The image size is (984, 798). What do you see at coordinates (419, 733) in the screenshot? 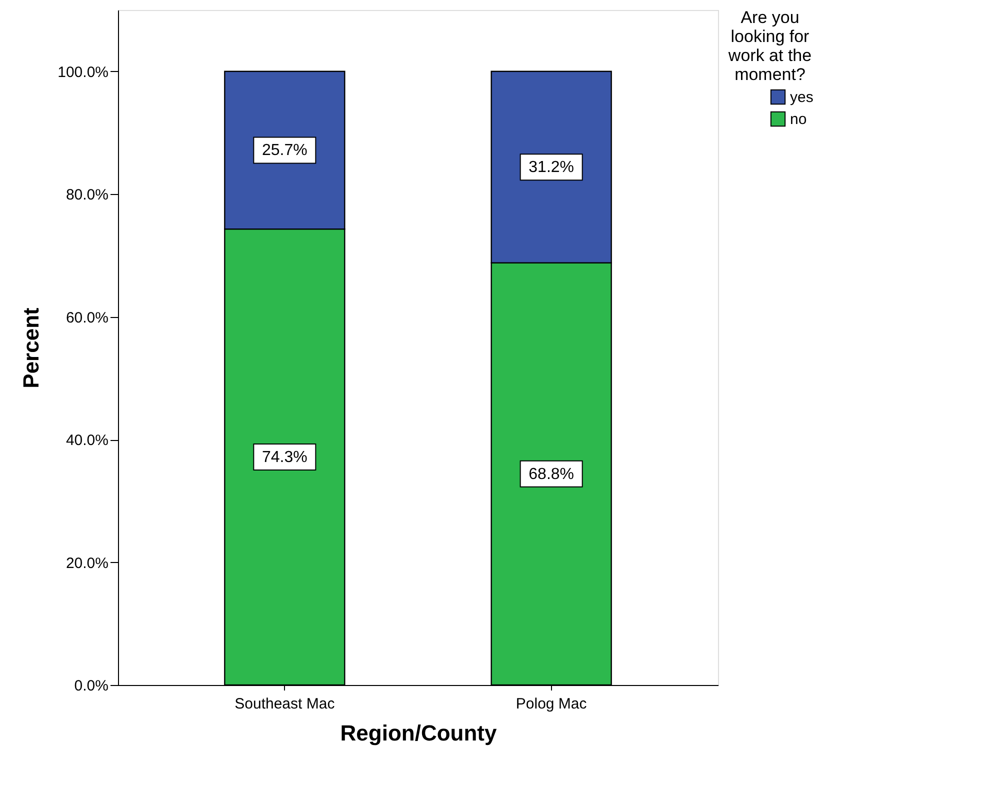
I see `x-axis-title: Region/County` at bounding box center [419, 733].